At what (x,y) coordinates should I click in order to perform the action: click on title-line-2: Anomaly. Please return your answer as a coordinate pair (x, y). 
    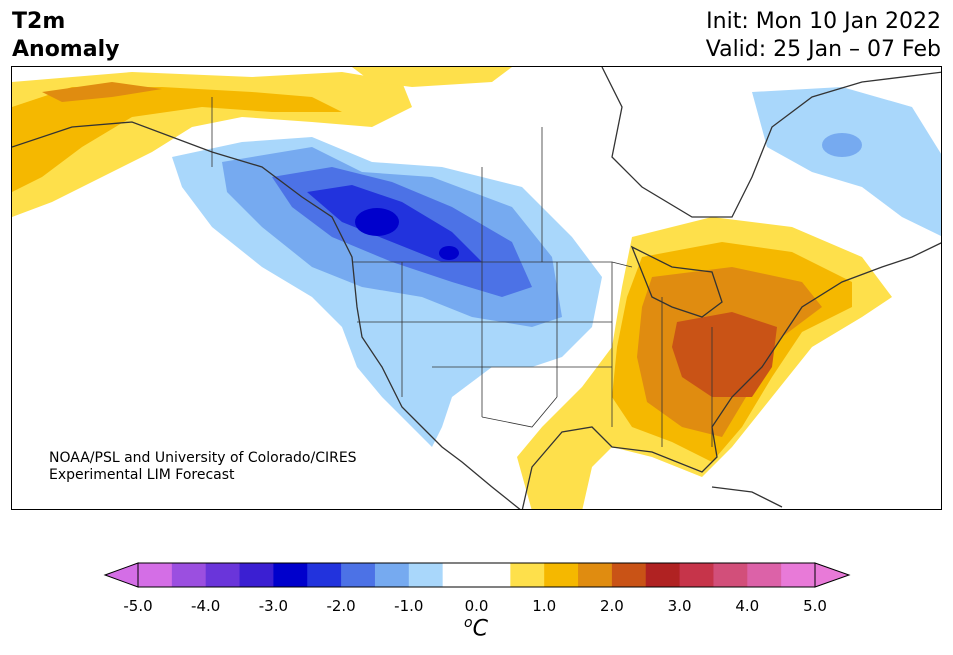
    Looking at the image, I should click on (66, 49).